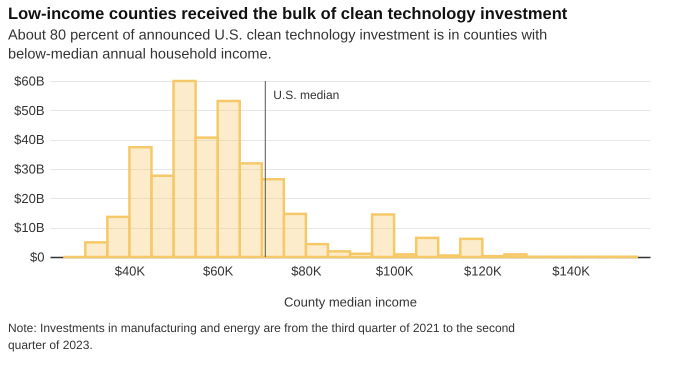  What do you see at coordinates (29, 81) in the screenshot?
I see `y-tick-label: $60B` at bounding box center [29, 81].